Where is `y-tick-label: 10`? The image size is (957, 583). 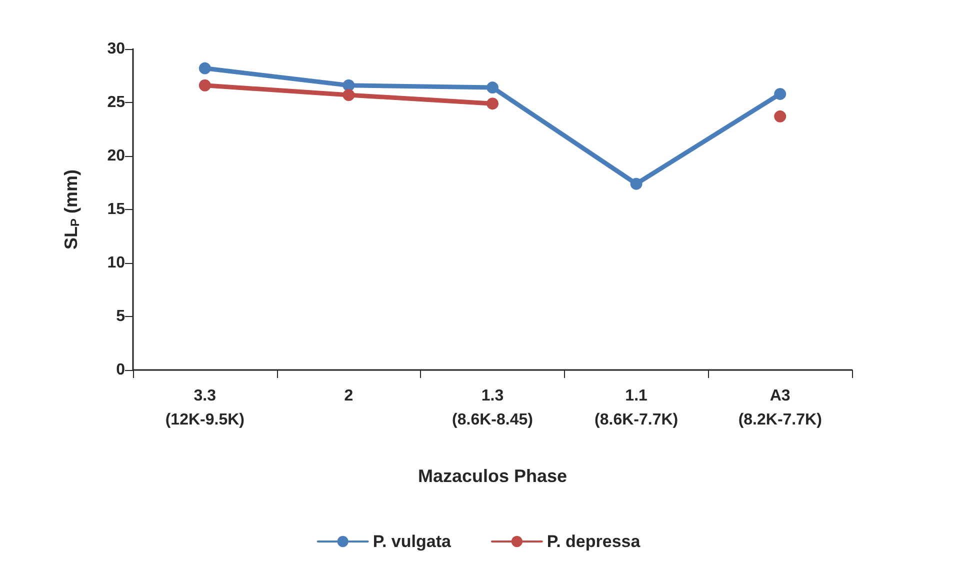 y-tick-label: 10 is located at coordinates (116, 263).